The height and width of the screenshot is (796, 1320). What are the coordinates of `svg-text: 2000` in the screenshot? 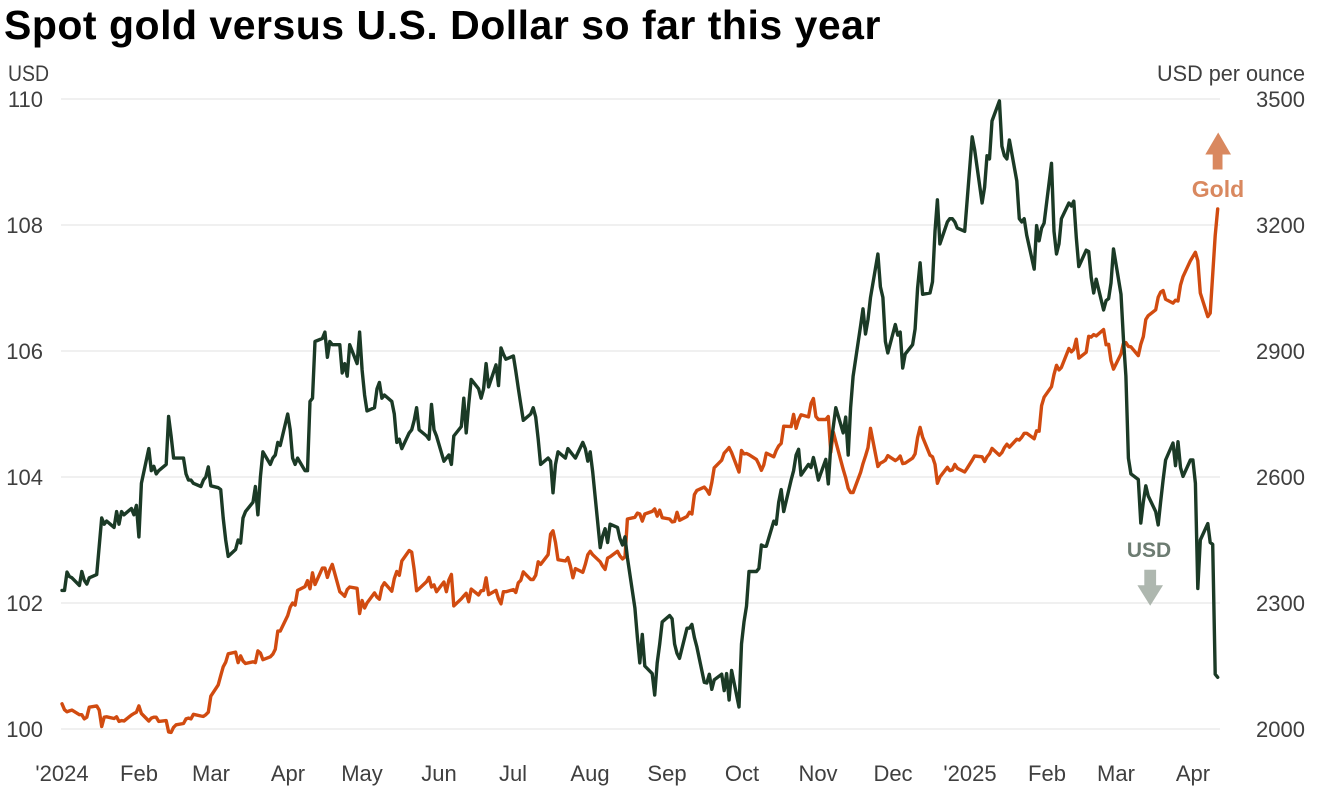 It's located at (1280, 729).